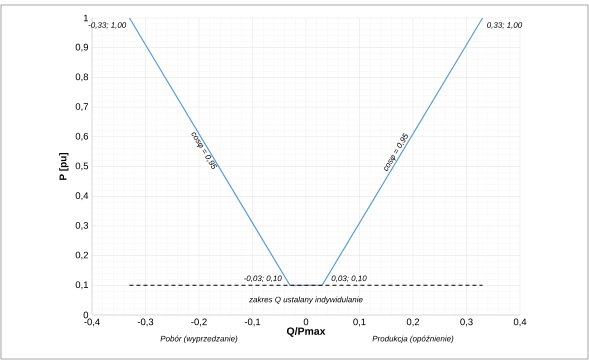  What do you see at coordinates (359, 322) in the screenshot?
I see `x-tick-label: 0,1` at bounding box center [359, 322].